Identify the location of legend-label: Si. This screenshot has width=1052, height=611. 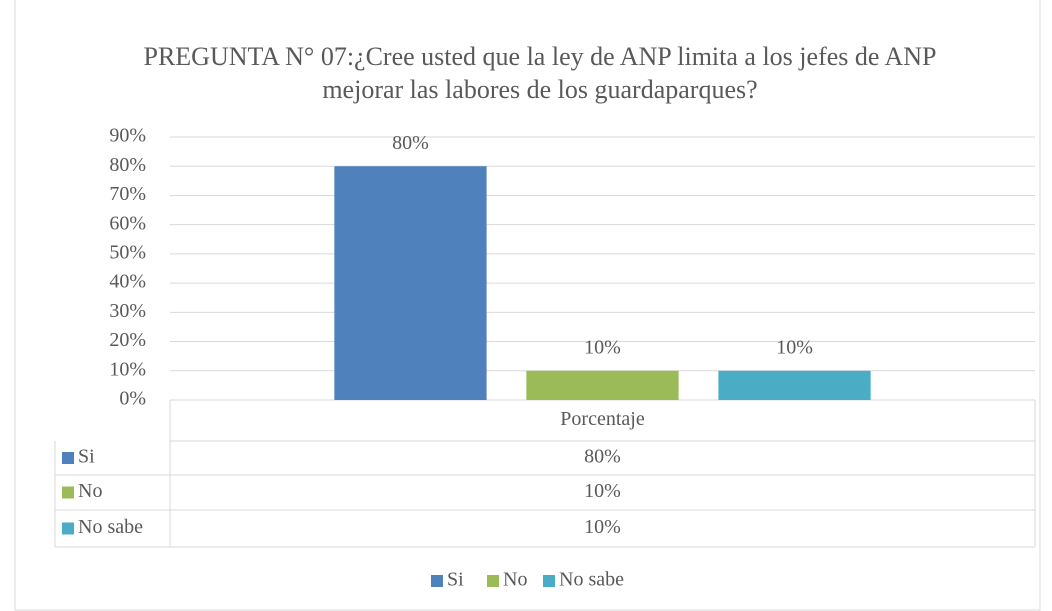
(455, 580).